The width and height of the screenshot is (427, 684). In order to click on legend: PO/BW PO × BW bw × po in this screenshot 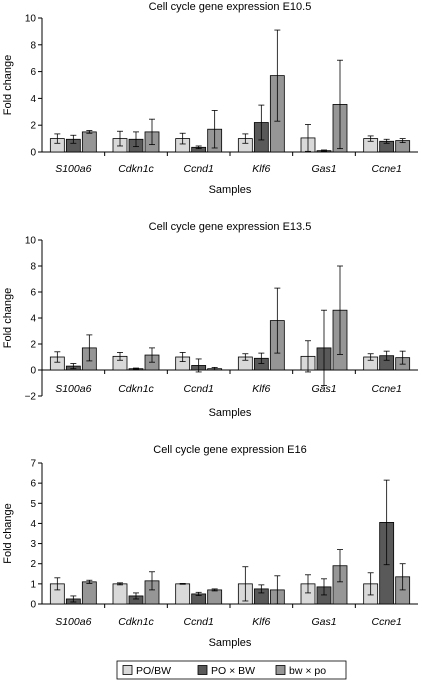, I will do `click(231, 670)`.